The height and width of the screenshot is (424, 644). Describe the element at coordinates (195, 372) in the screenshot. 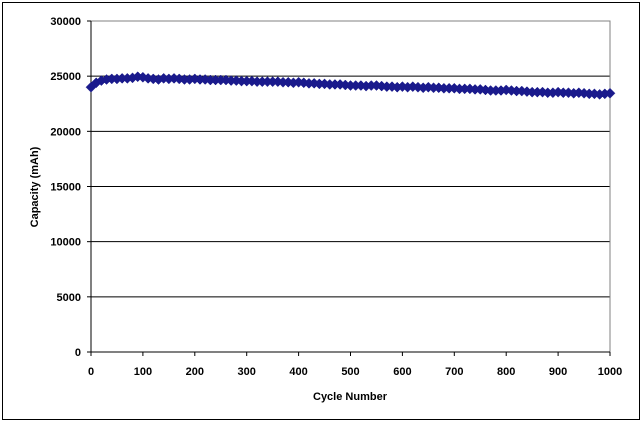

I see `x-tick-label: 200` at that location.